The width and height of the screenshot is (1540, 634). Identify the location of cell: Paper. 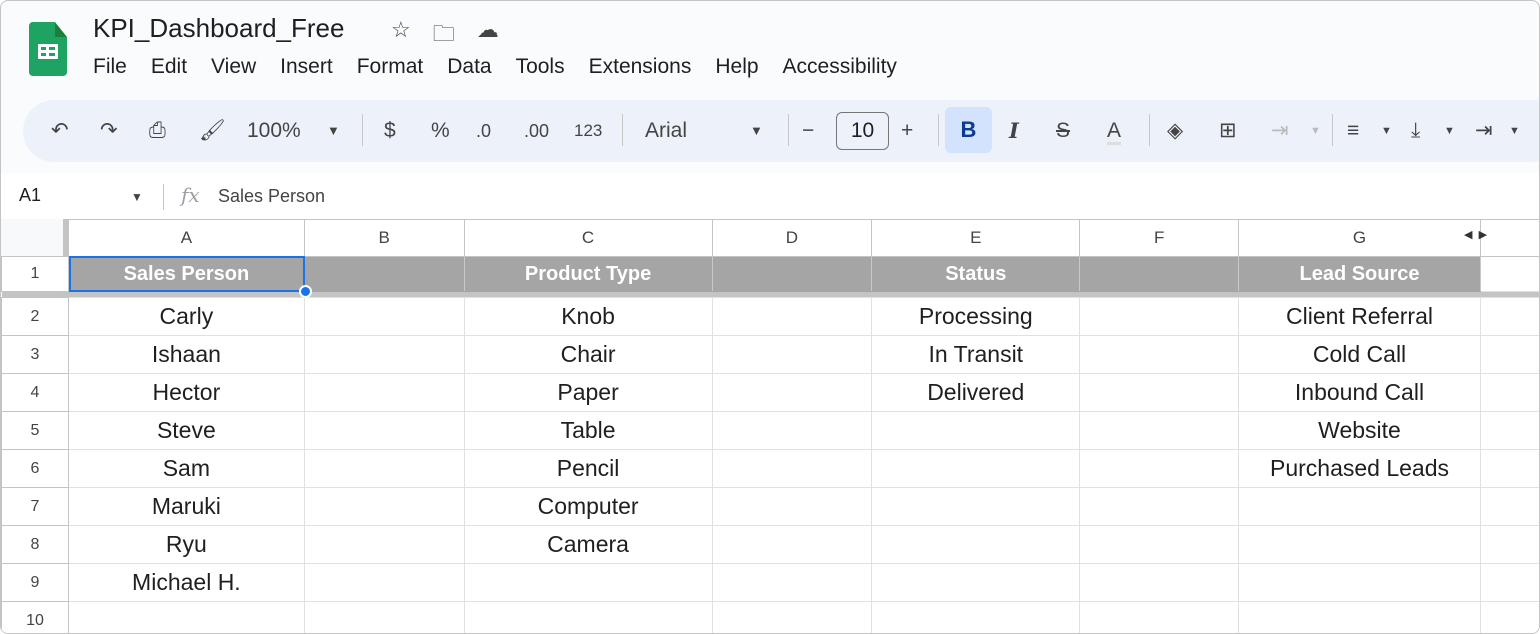
(588, 392).